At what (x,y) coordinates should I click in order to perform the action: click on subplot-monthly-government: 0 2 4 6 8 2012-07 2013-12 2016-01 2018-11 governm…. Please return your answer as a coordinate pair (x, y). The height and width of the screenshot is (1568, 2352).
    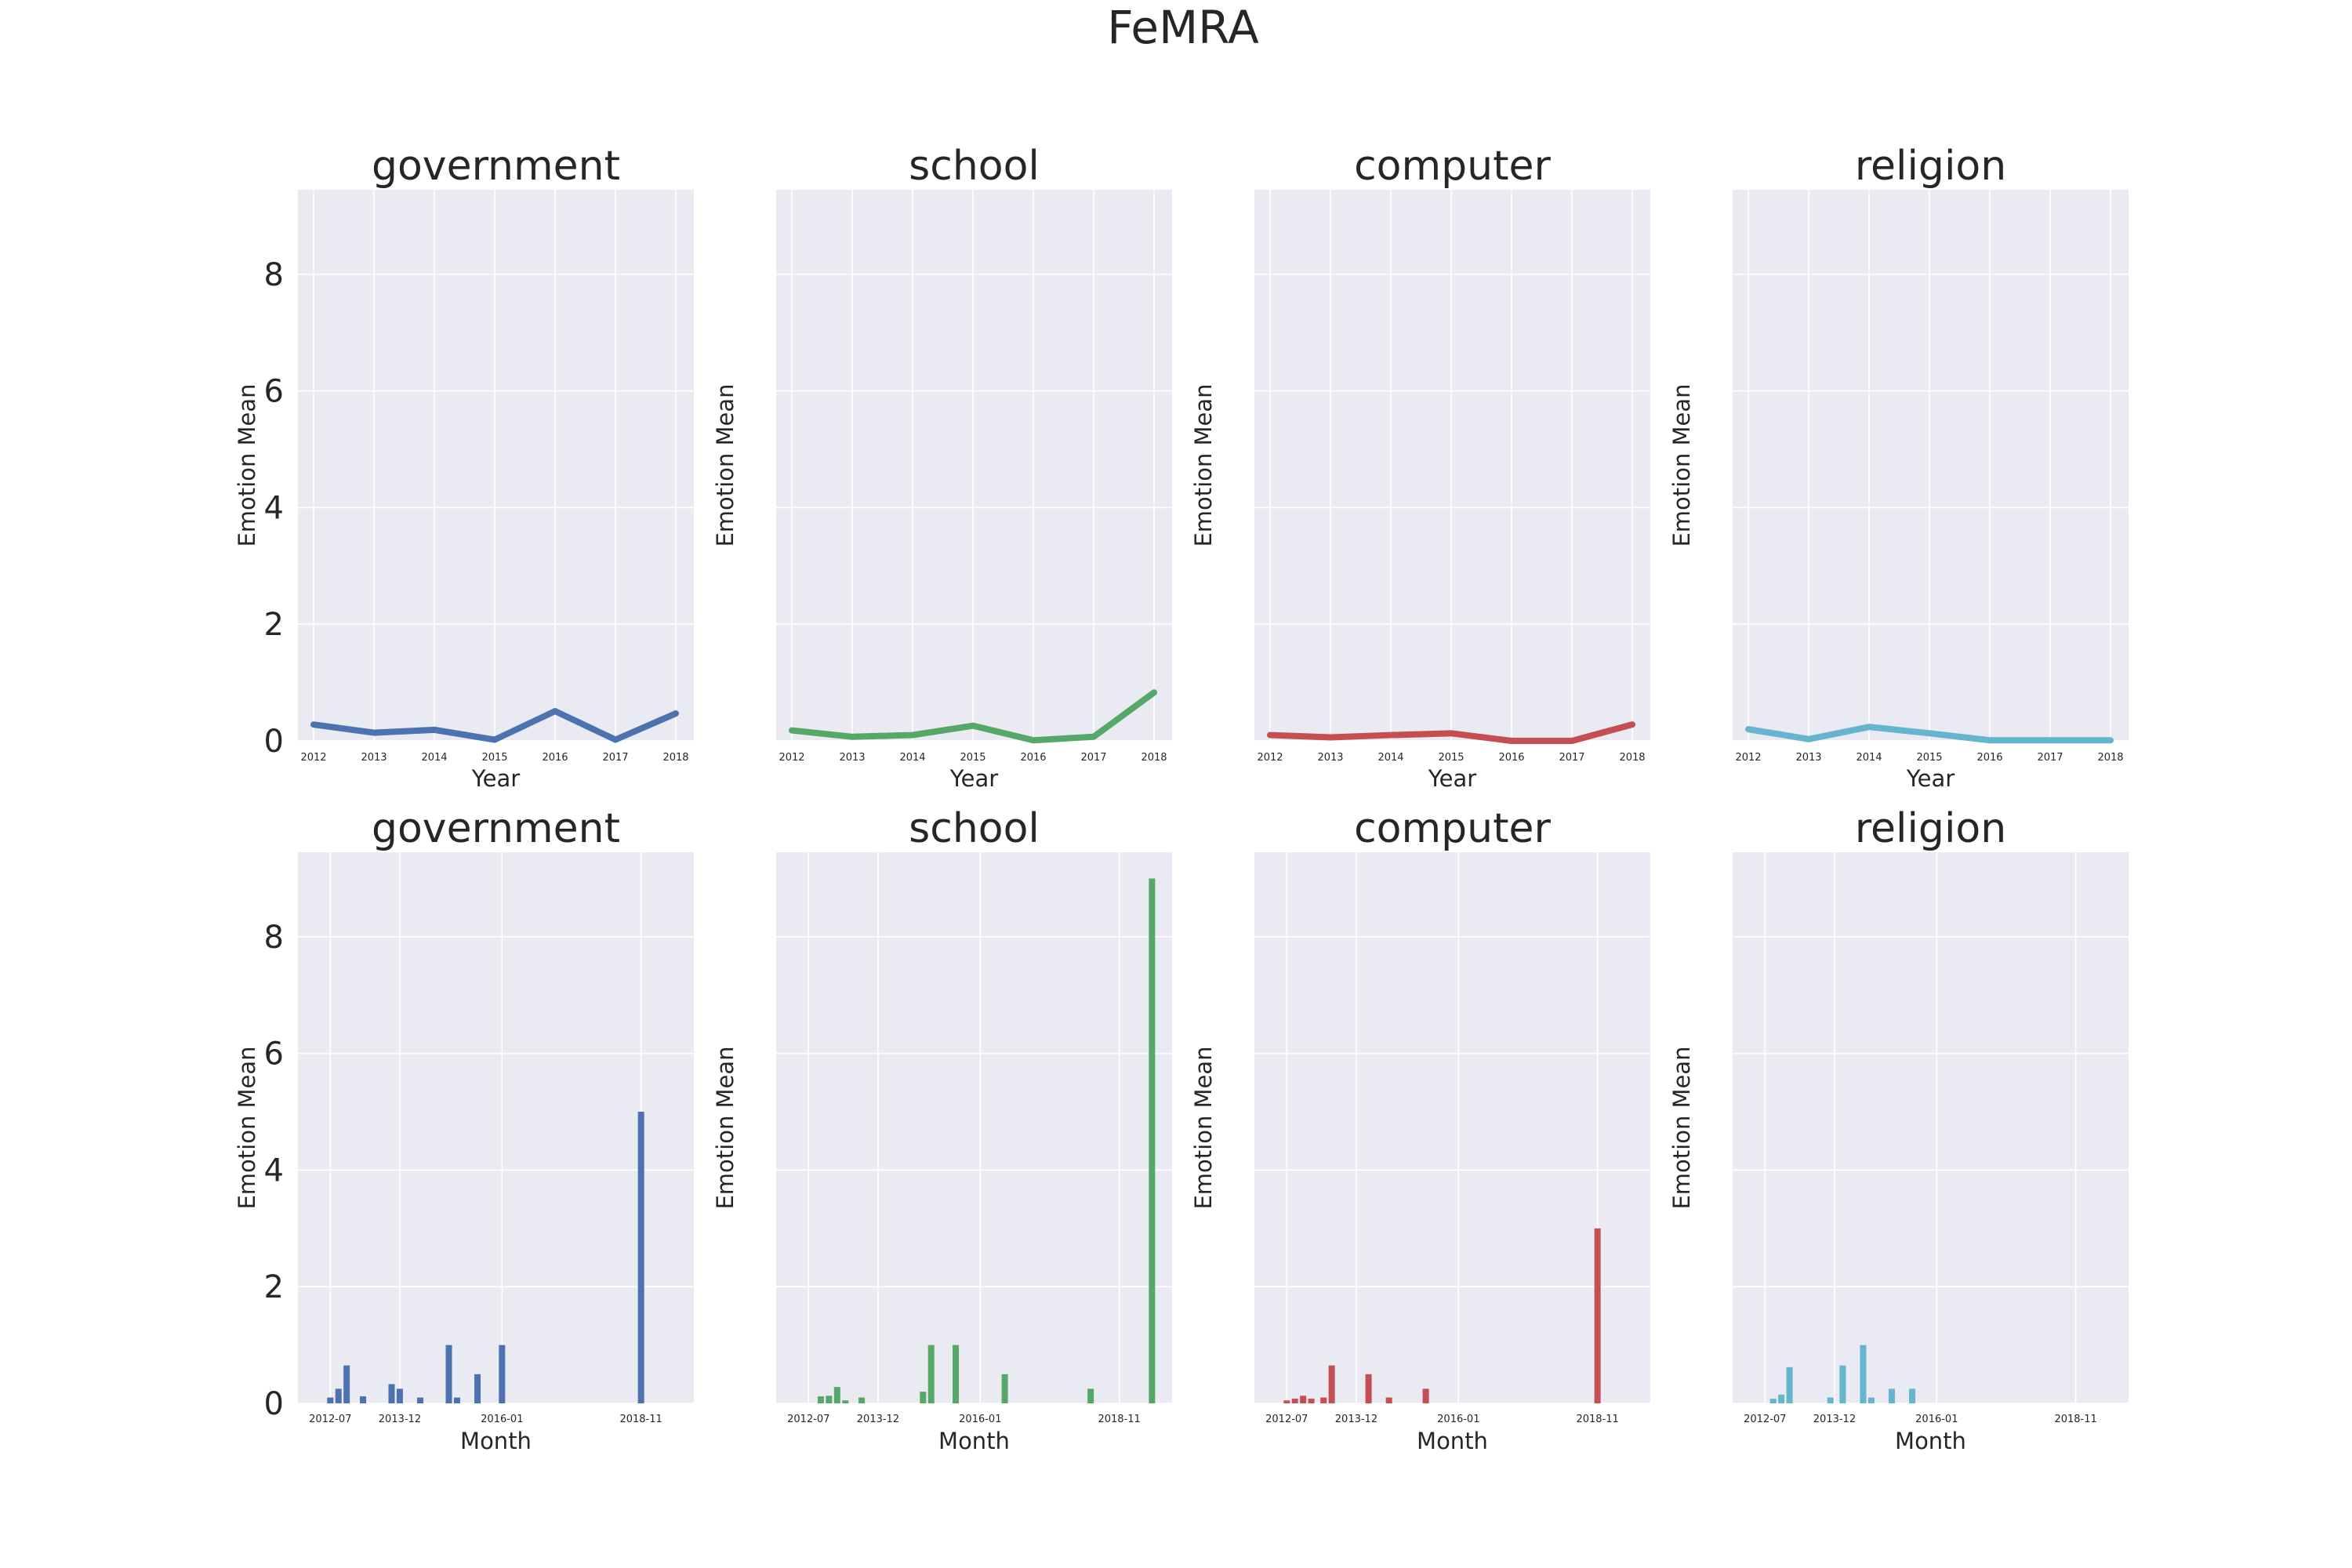
    Looking at the image, I should click on (464, 1129).